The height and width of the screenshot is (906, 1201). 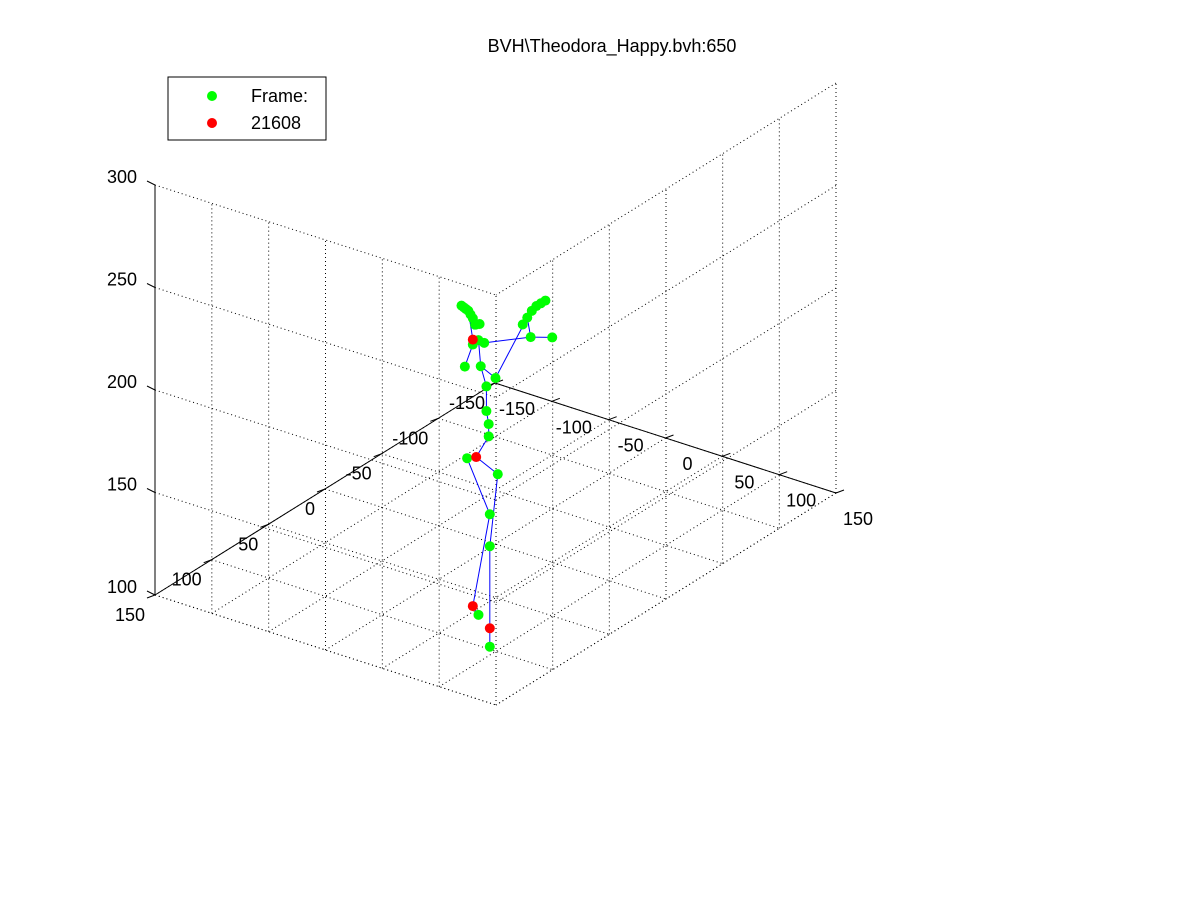 What do you see at coordinates (130, 615) in the screenshot?
I see `y-tick-label: 150` at bounding box center [130, 615].